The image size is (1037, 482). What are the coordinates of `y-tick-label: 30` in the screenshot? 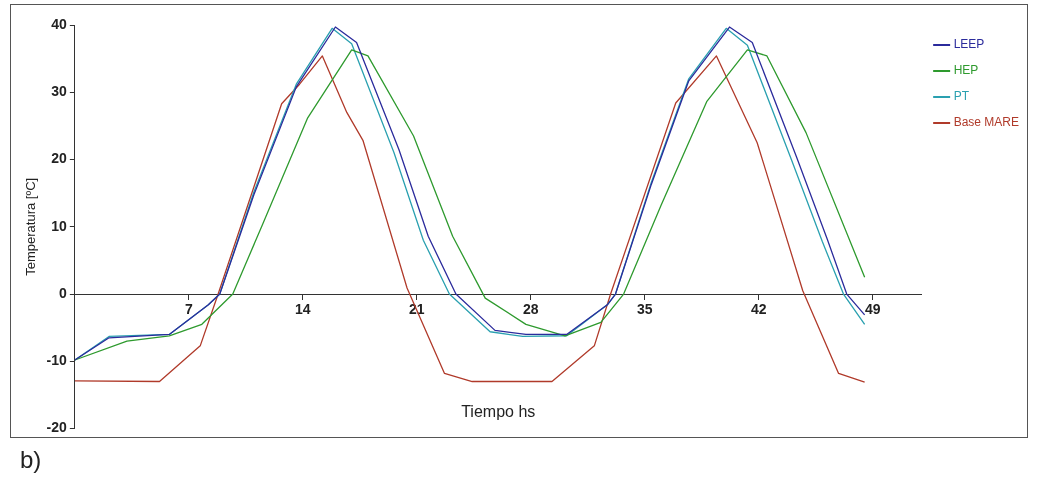 It's located at (59, 91).